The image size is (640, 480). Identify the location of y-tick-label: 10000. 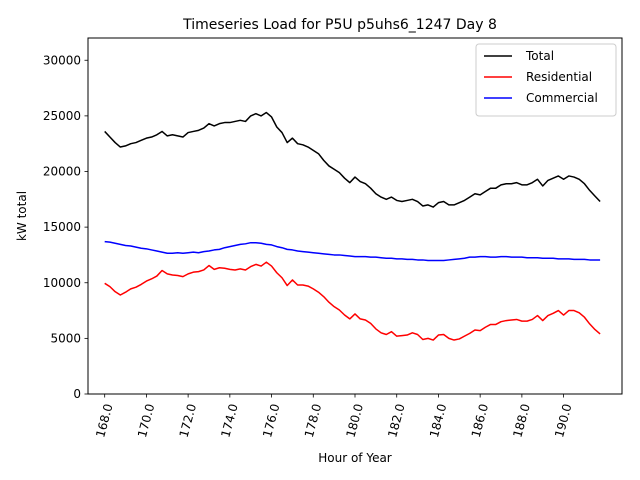
(62, 283).